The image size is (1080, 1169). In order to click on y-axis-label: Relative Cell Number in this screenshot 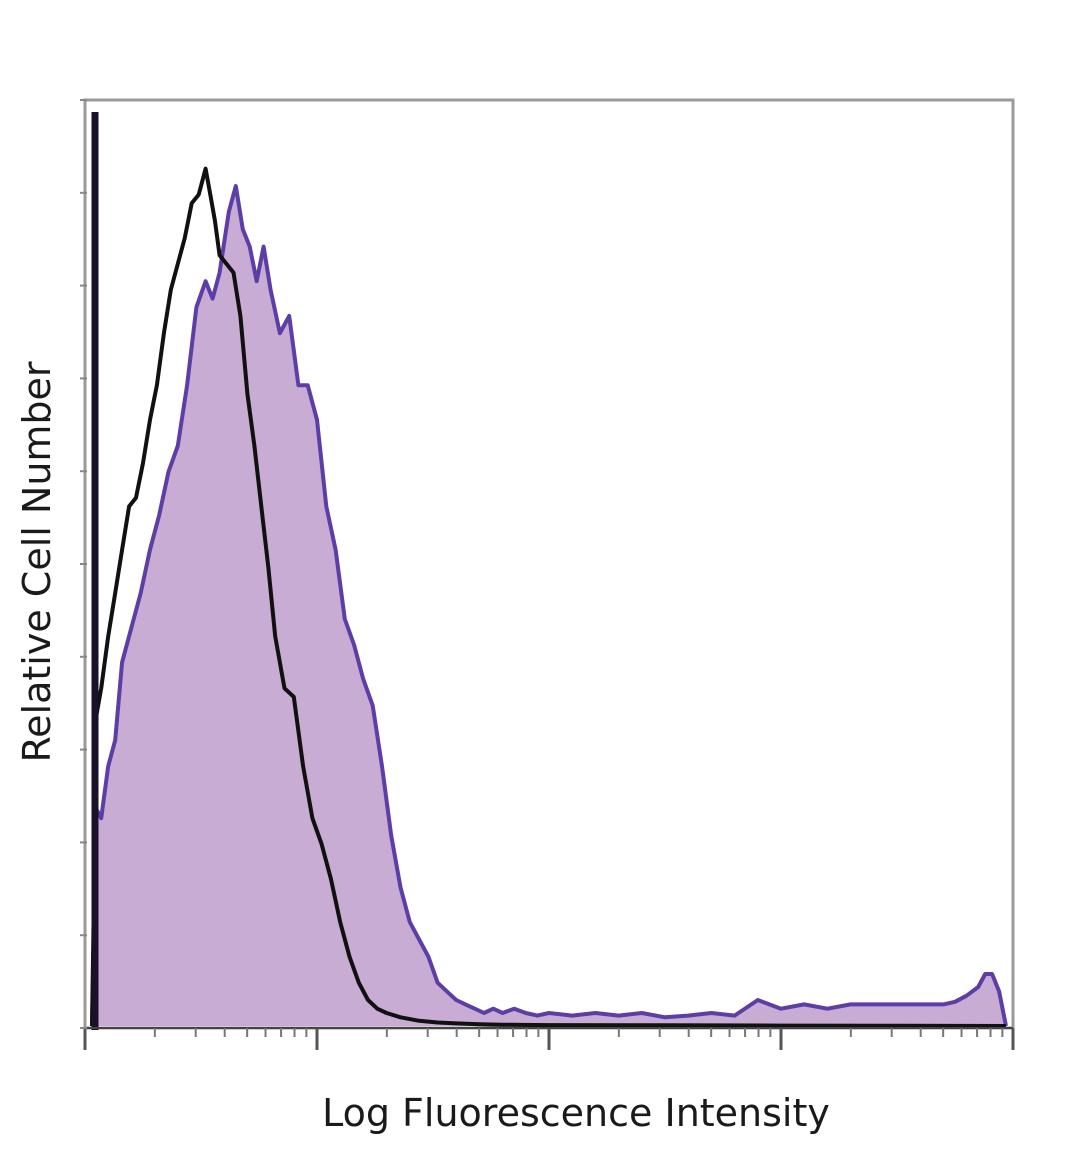, I will do `click(37, 561)`.